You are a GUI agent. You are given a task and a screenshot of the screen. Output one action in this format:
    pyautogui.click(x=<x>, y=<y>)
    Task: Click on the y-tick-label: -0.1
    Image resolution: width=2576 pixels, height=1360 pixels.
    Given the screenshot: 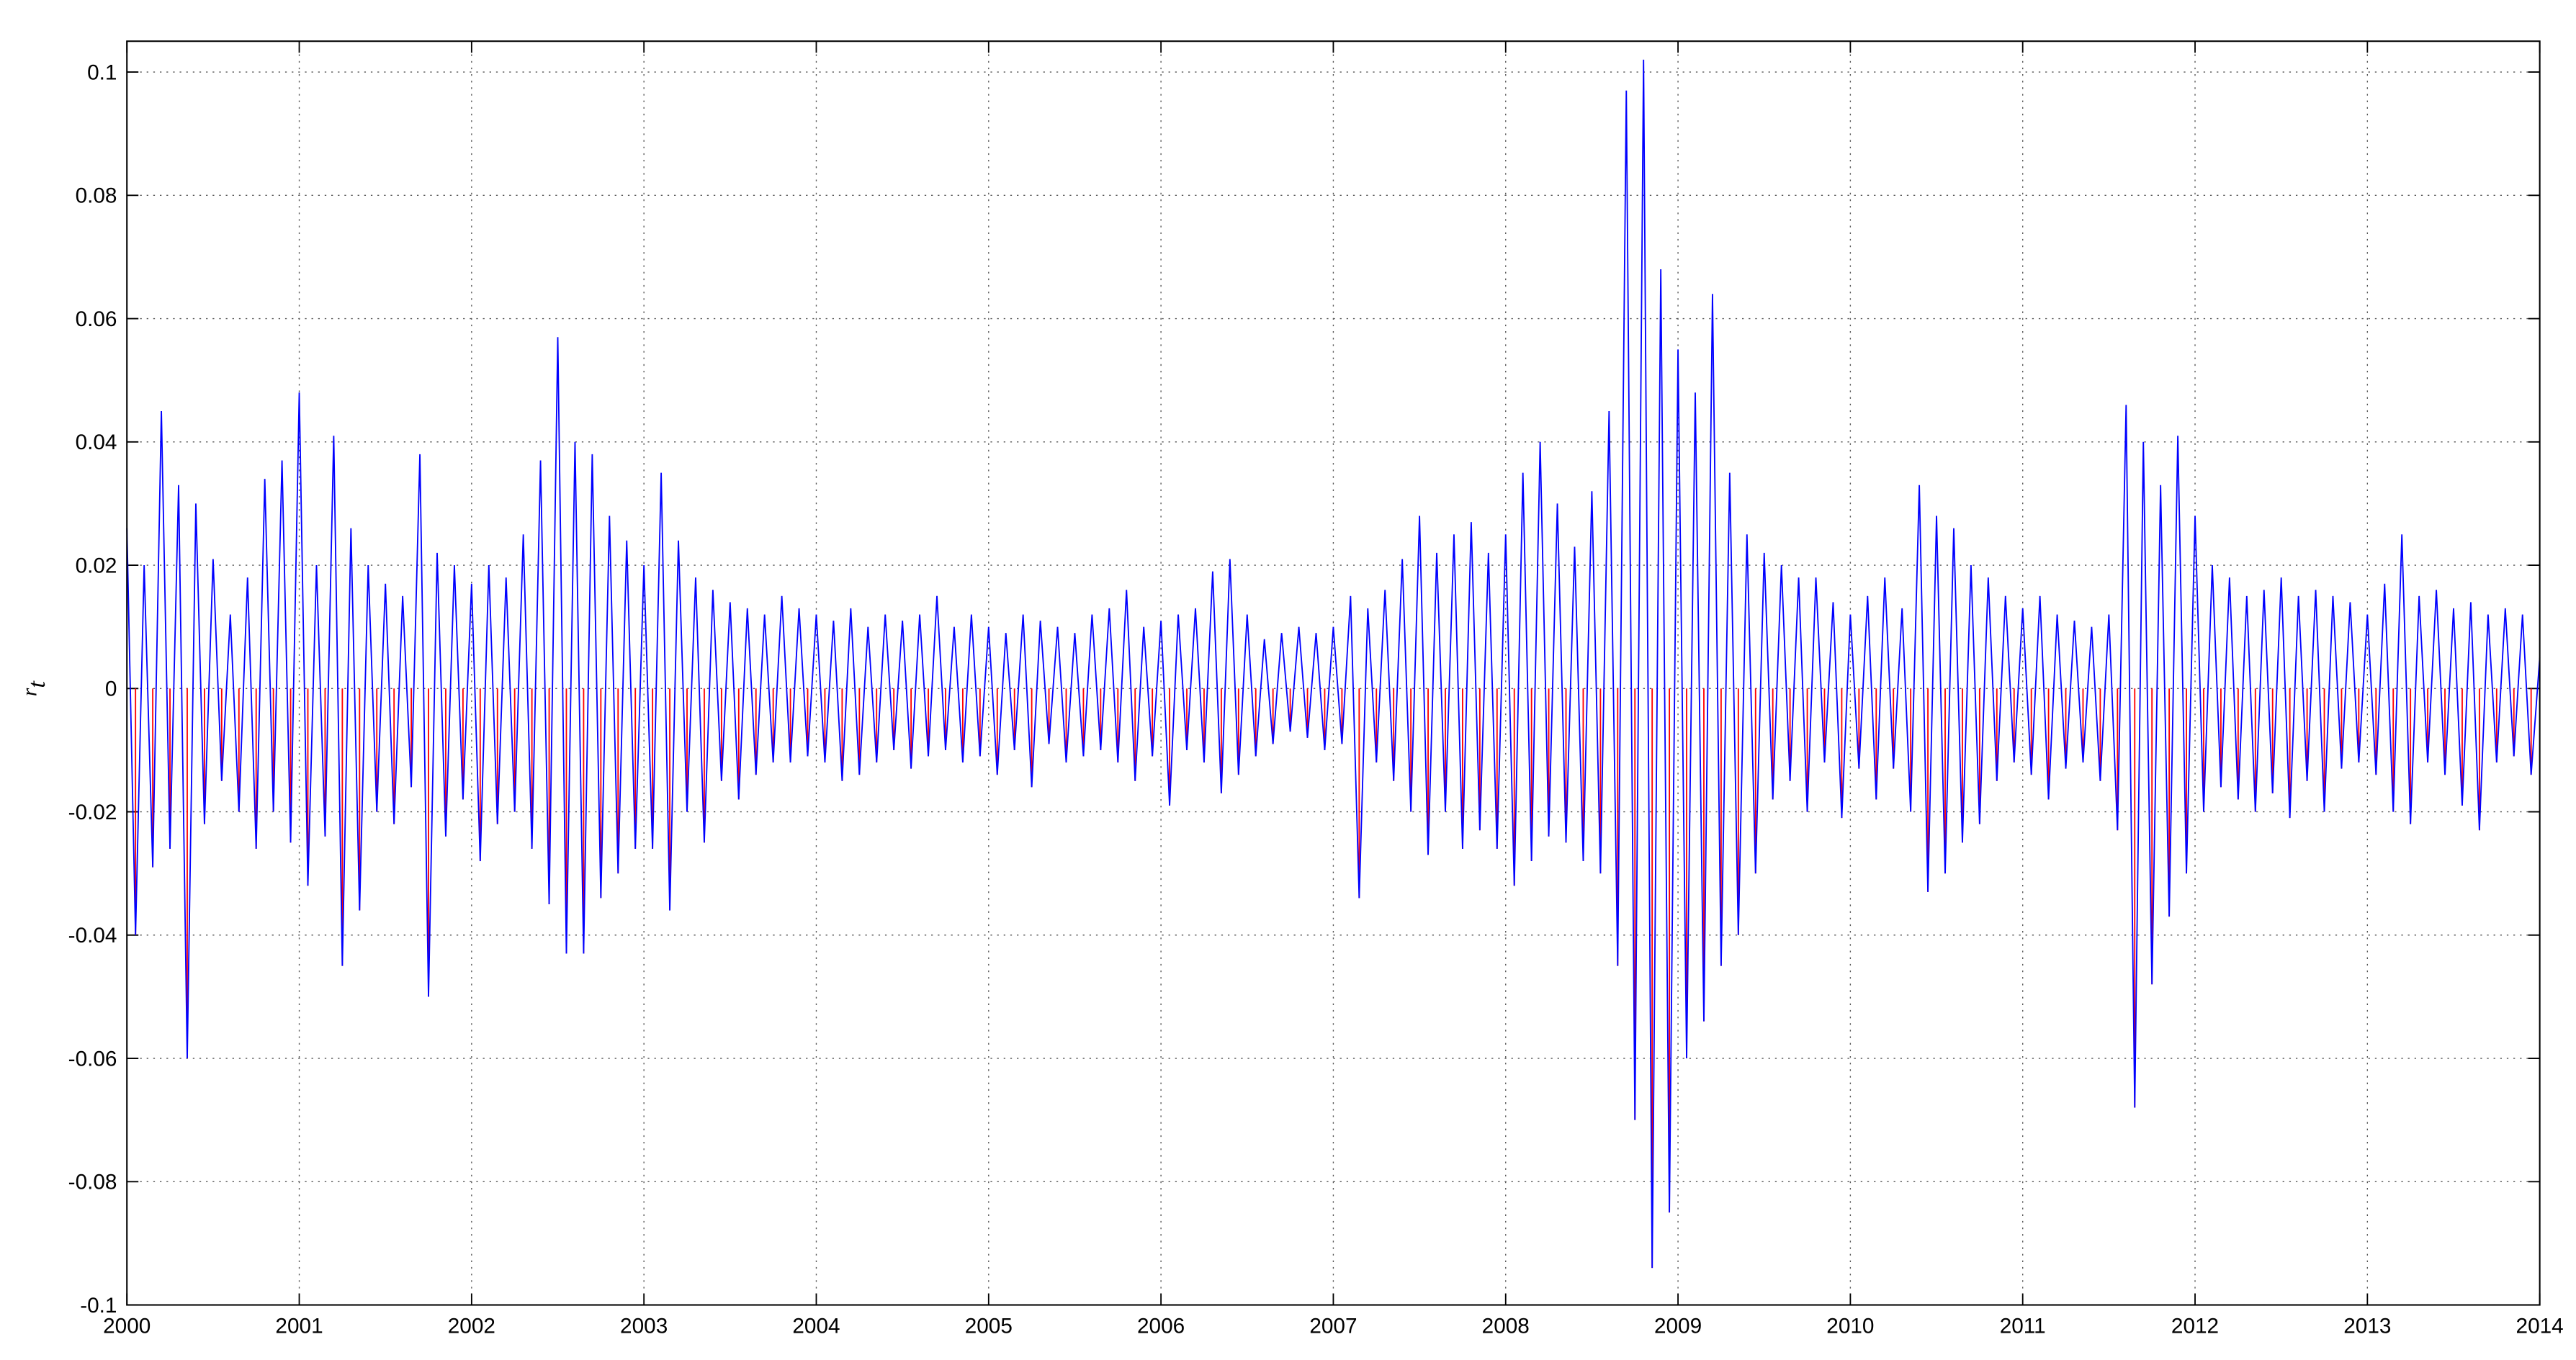 What is the action you would take?
    pyautogui.click(x=98, y=1306)
    